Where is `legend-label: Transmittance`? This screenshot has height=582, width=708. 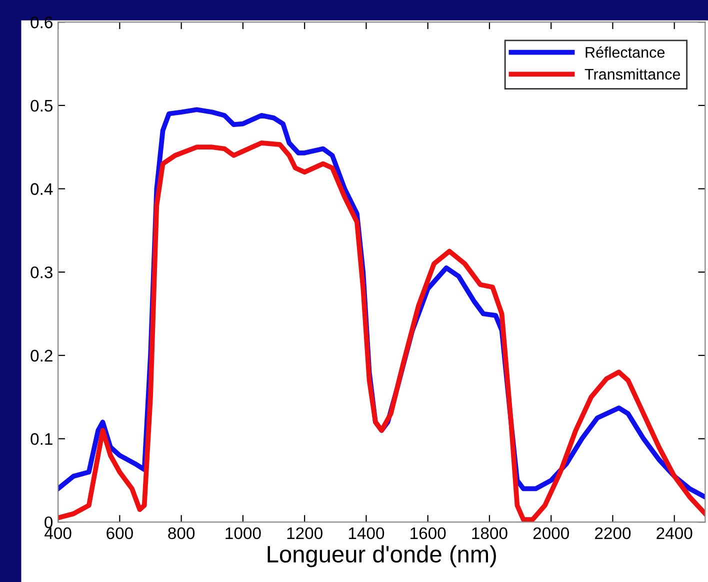 legend-label: Transmittance is located at coordinates (632, 74).